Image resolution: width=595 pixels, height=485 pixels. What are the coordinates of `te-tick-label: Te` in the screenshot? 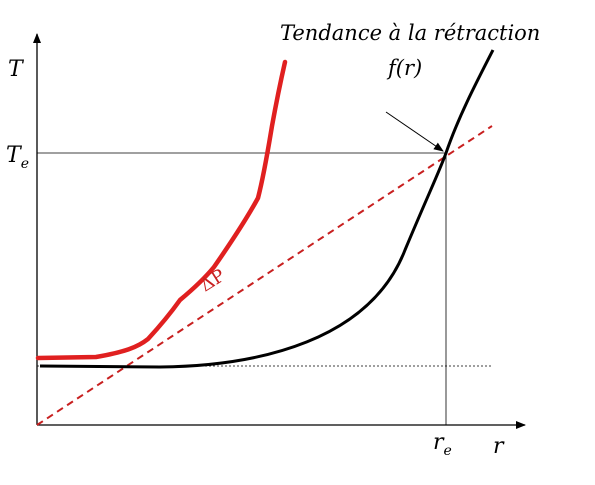 It's located at (17, 157).